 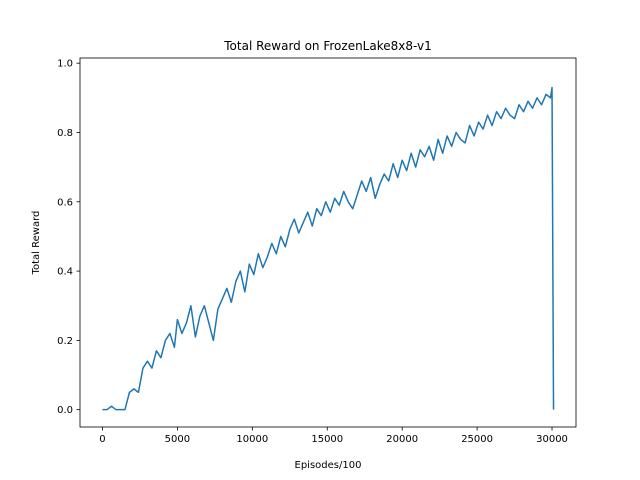 What do you see at coordinates (102, 439) in the screenshot?
I see `x-tick-label: 0` at bounding box center [102, 439].